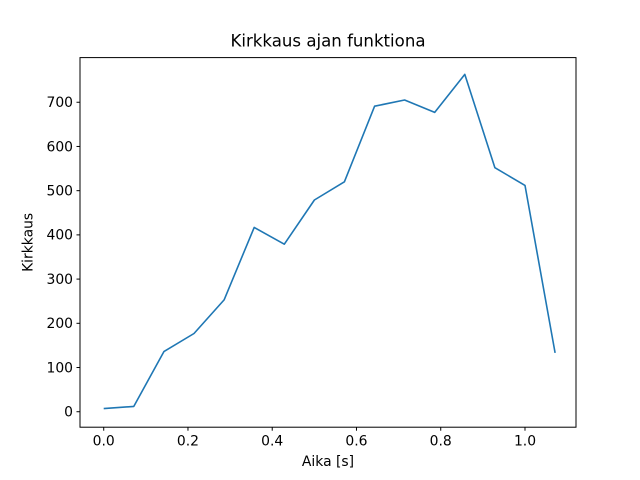  Describe the element at coordinates (59, 103) in the screenshot. I see `y-tick-label: 700` at that location.